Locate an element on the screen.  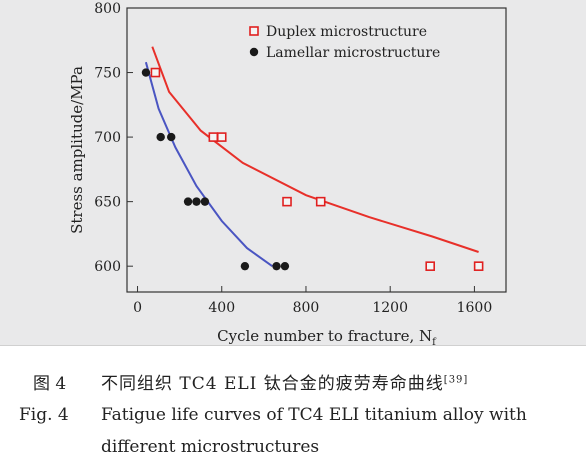
legend-lamellar-label: Lamellar microstructure is located at coordinates (353, 53).